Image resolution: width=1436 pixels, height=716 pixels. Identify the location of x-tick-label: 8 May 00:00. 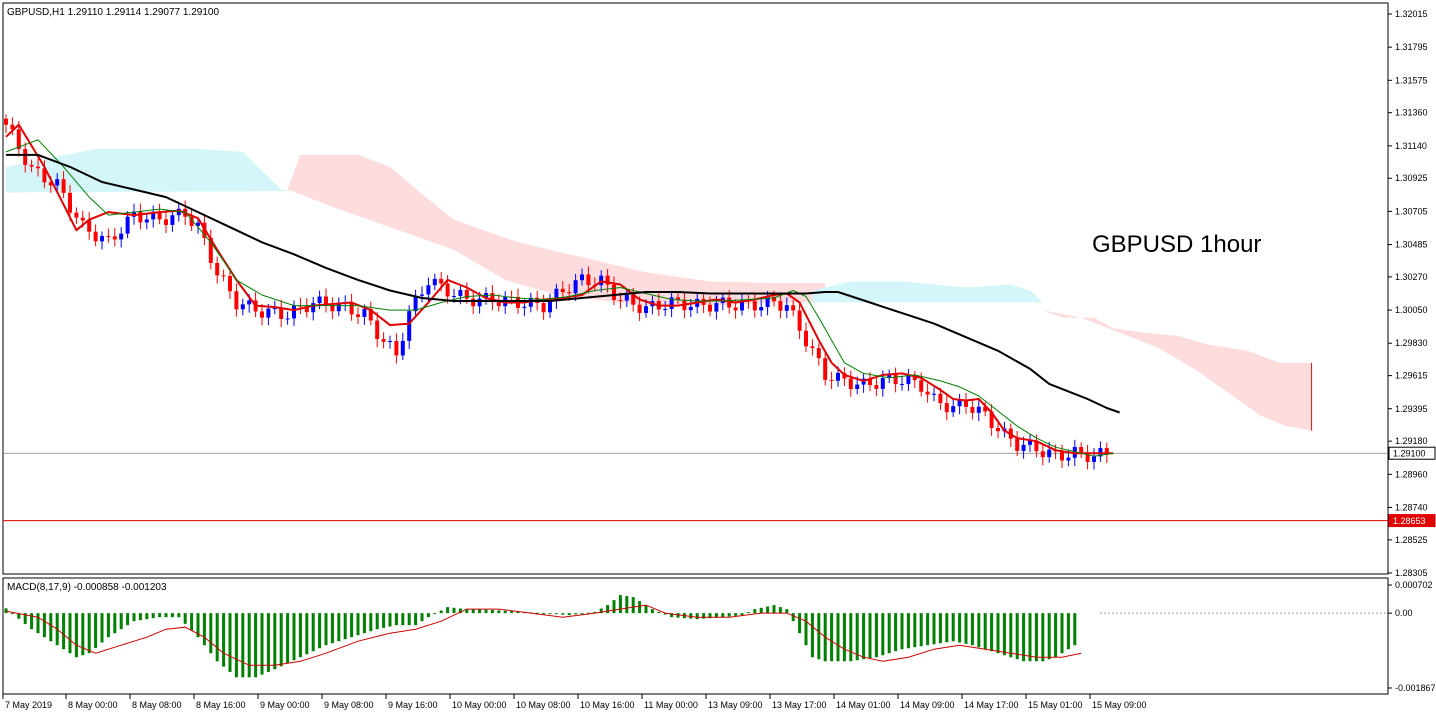
(93, 705).